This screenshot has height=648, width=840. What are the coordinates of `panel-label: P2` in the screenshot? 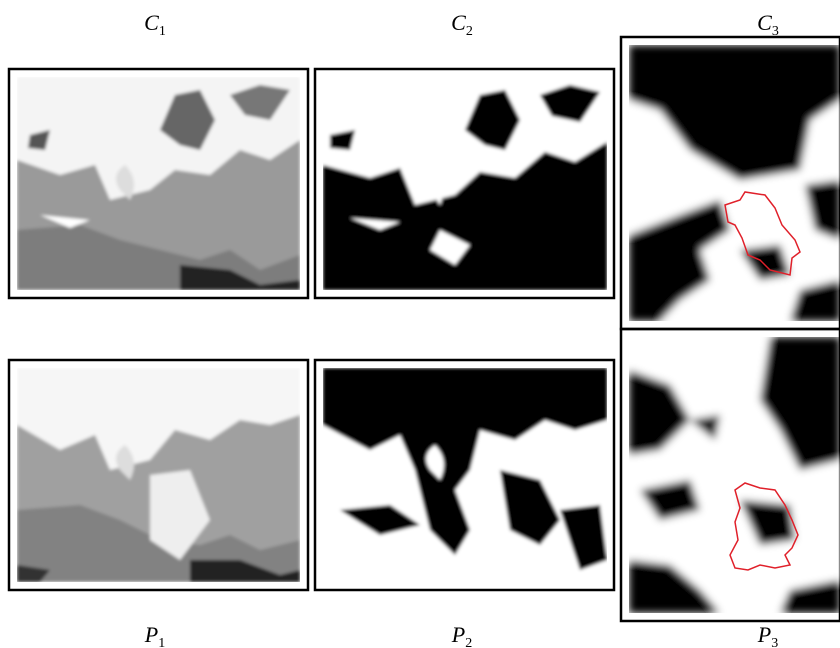 It's located at (461, 635).